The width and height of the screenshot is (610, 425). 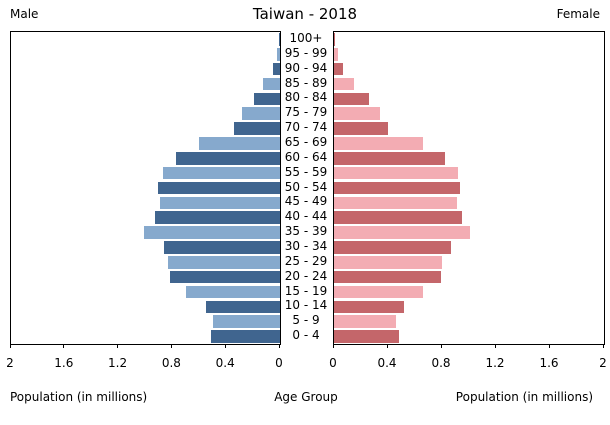 What do you see at coordinates (306, 171) in the screenshot?
I see `age-label-55-59: 55 - 59` at bounding box center [306, 171].